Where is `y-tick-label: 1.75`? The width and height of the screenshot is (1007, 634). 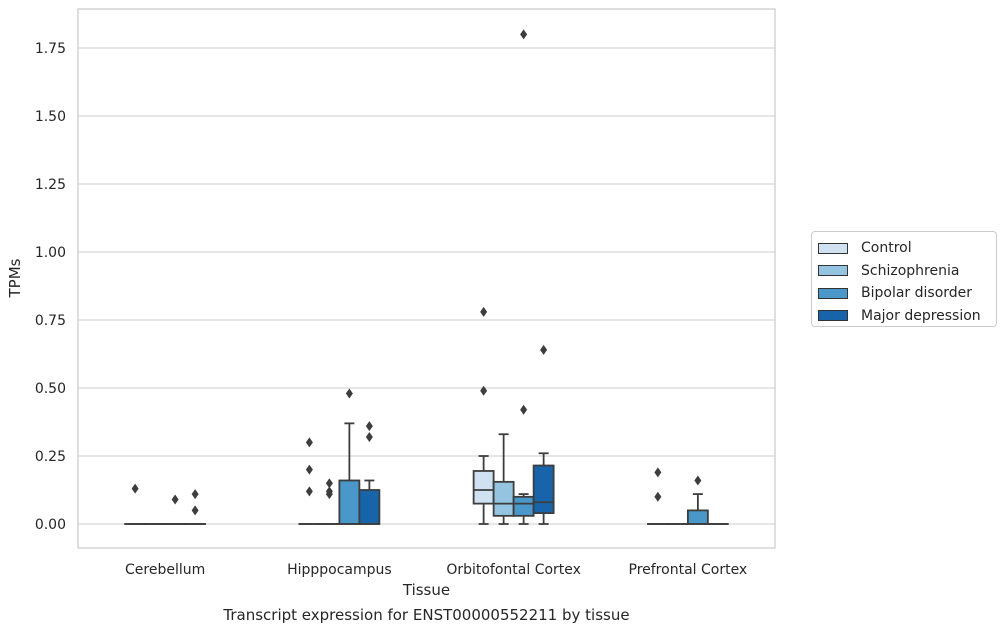
y-tick-label: 1.75 is located at coordinates (50, 49).